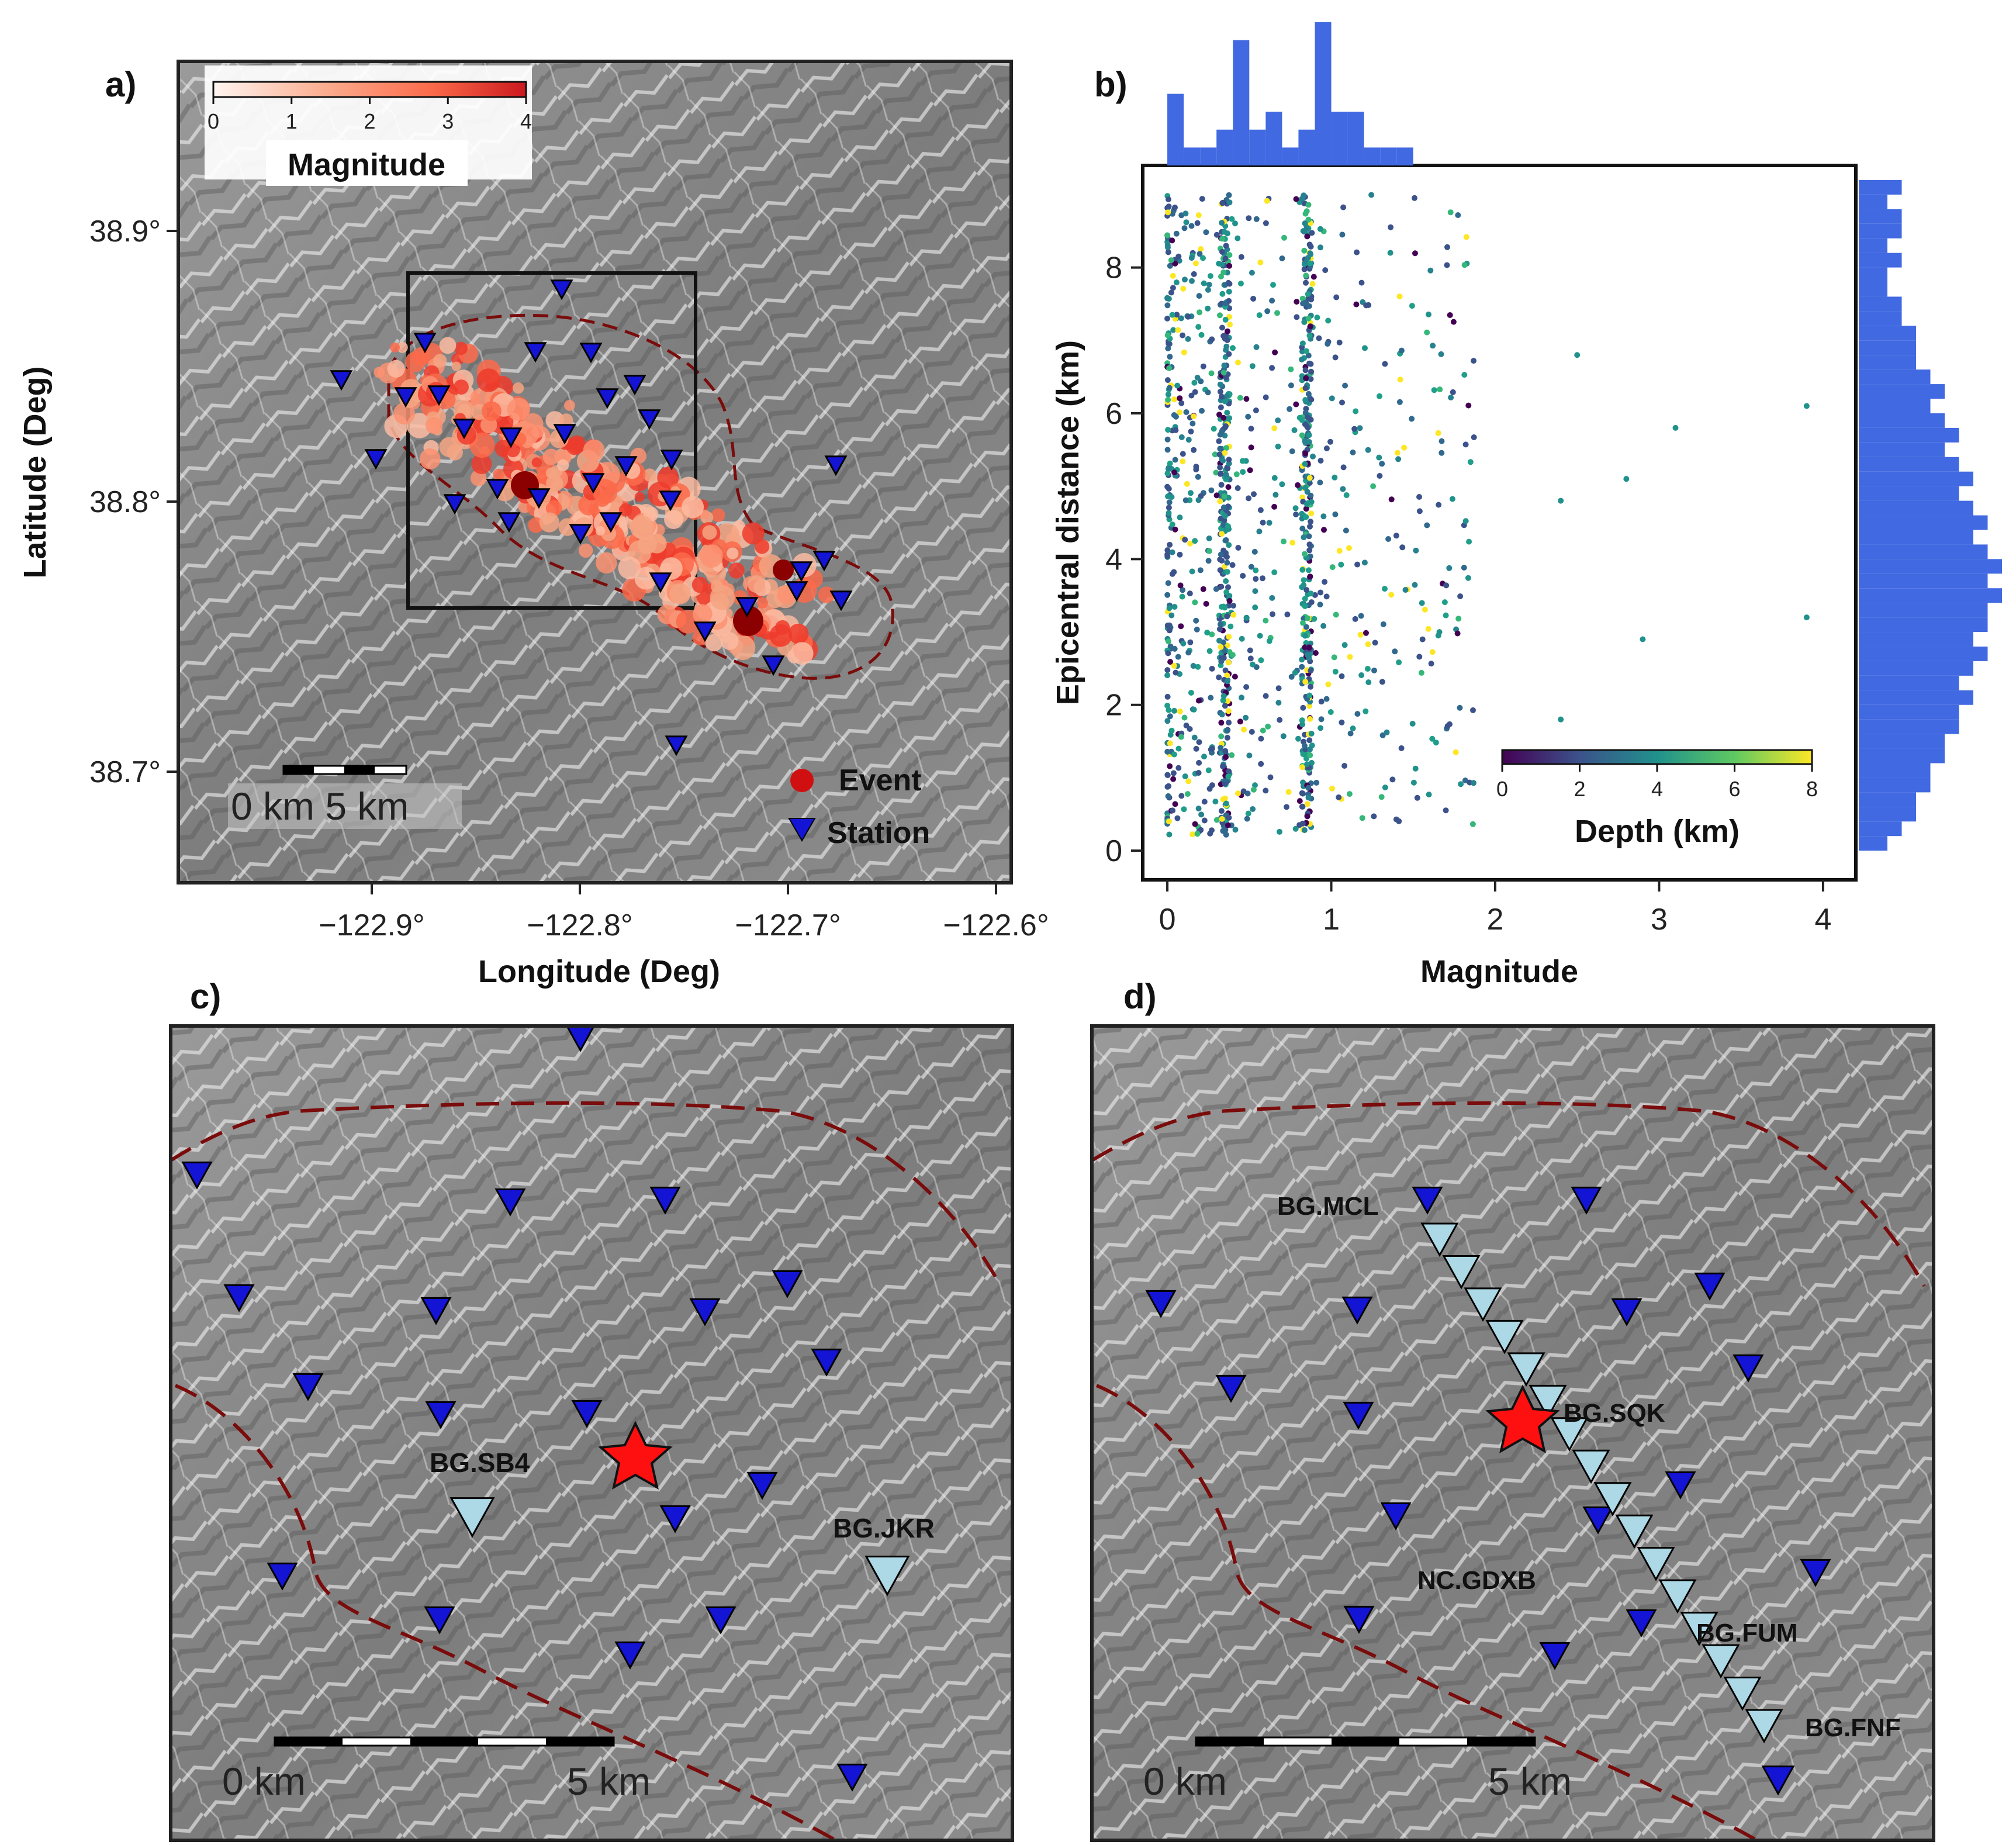  I want to click on a-cbar-tick: 1, so click(292, 121).